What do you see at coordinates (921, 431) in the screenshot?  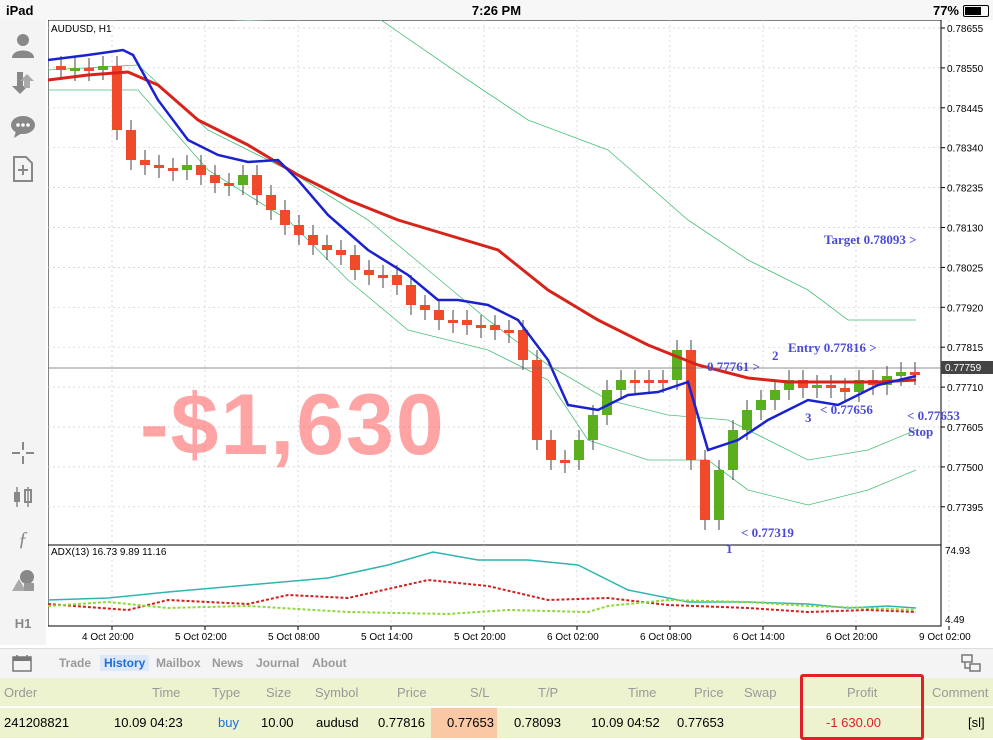 I see `stop-annotation: Stop` at bounding box center [921, 431].